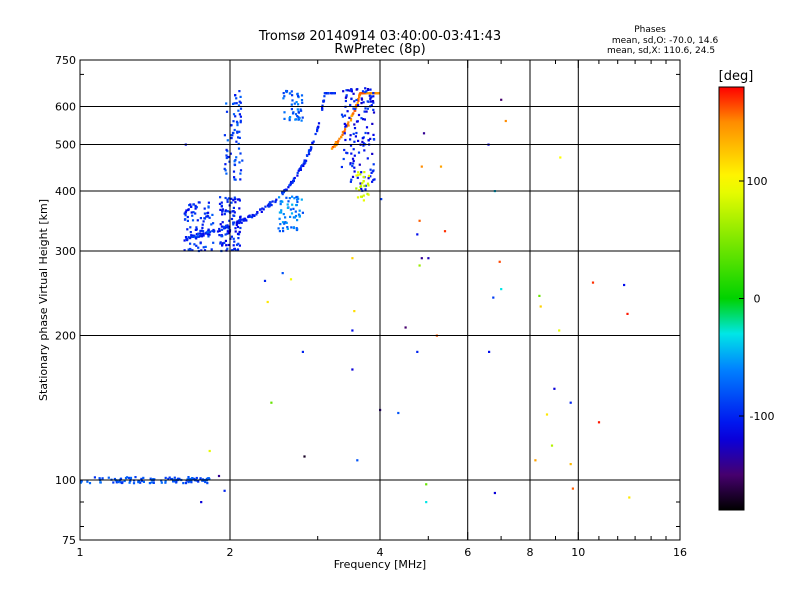  What do you see at coordinates (467, 552) in the screenshot?
I see `x-tick-label: 6` at bounding box center [467, 552].